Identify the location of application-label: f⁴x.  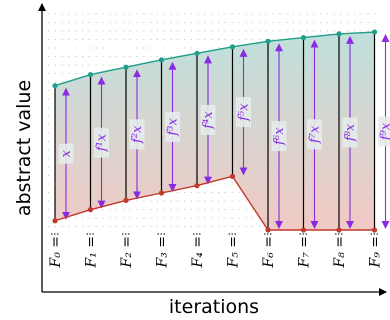
(208, 120).